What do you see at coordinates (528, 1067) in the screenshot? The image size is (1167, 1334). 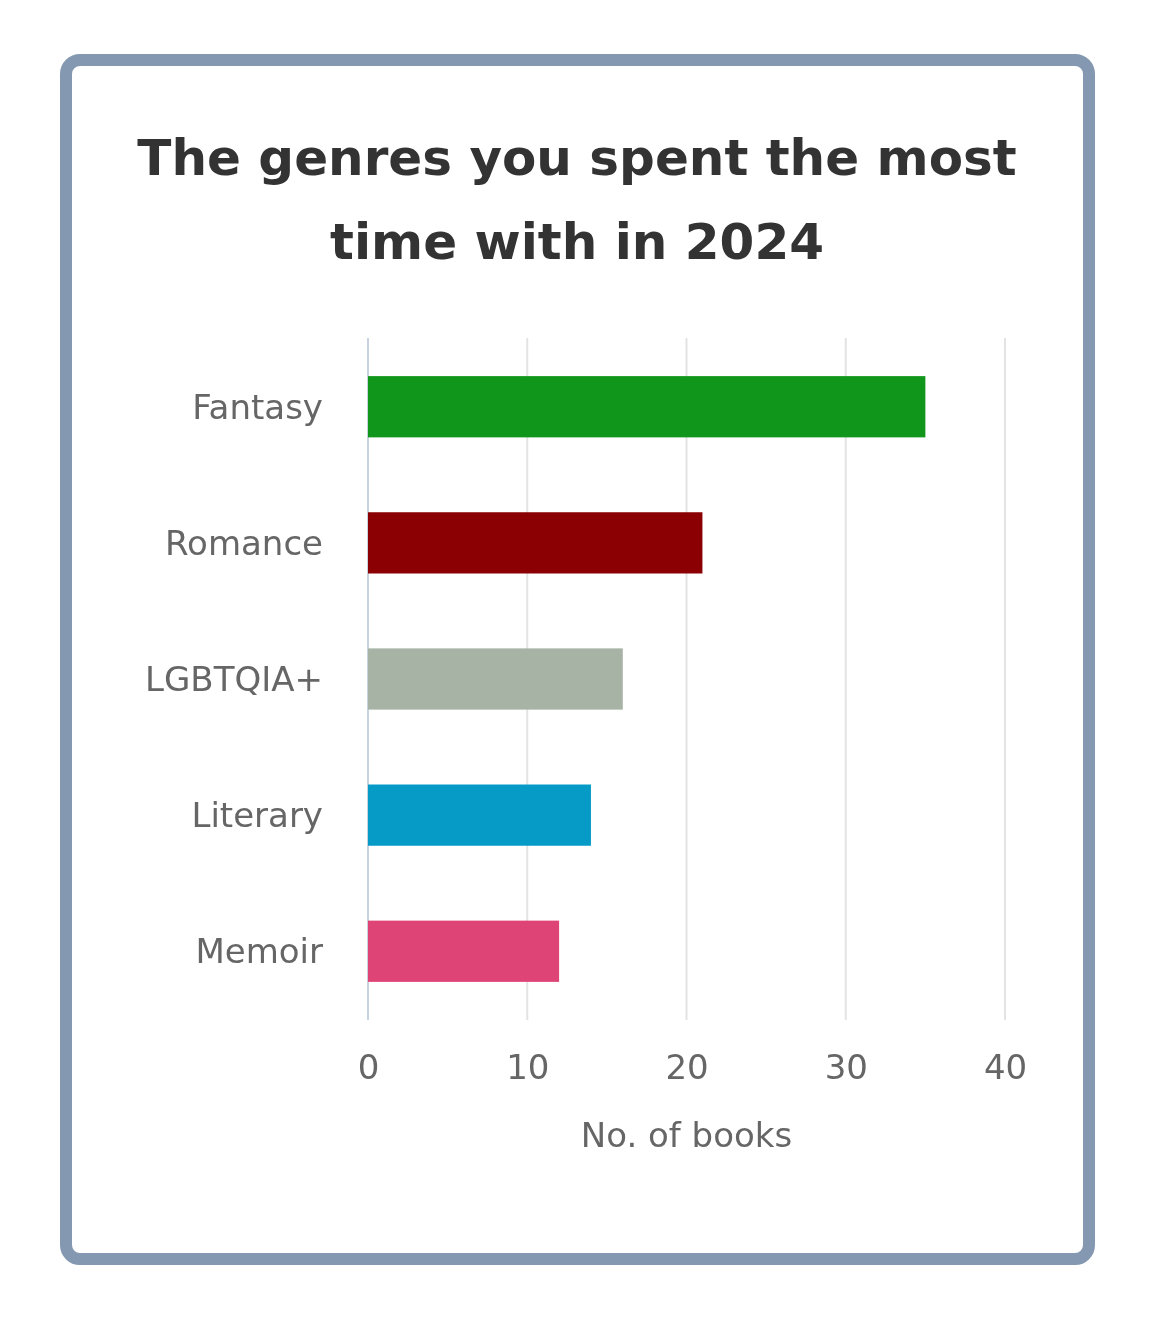 I see `x-tick-label: 10` at bounding box center [528, 1067].